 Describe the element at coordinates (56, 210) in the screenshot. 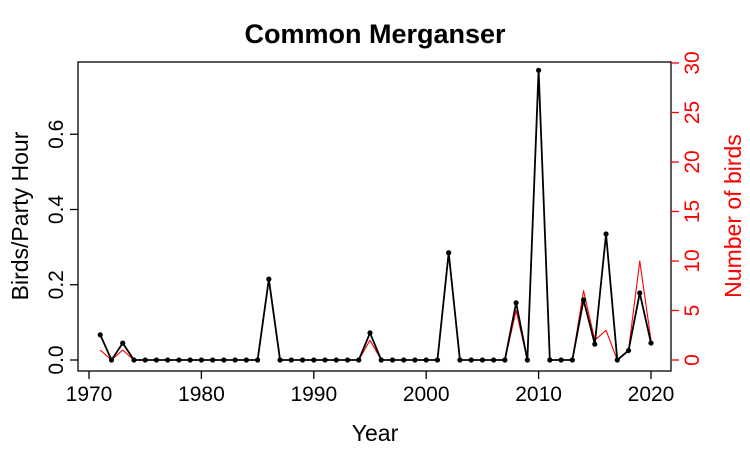

I see `y-tick-label: 0.4` at that location.